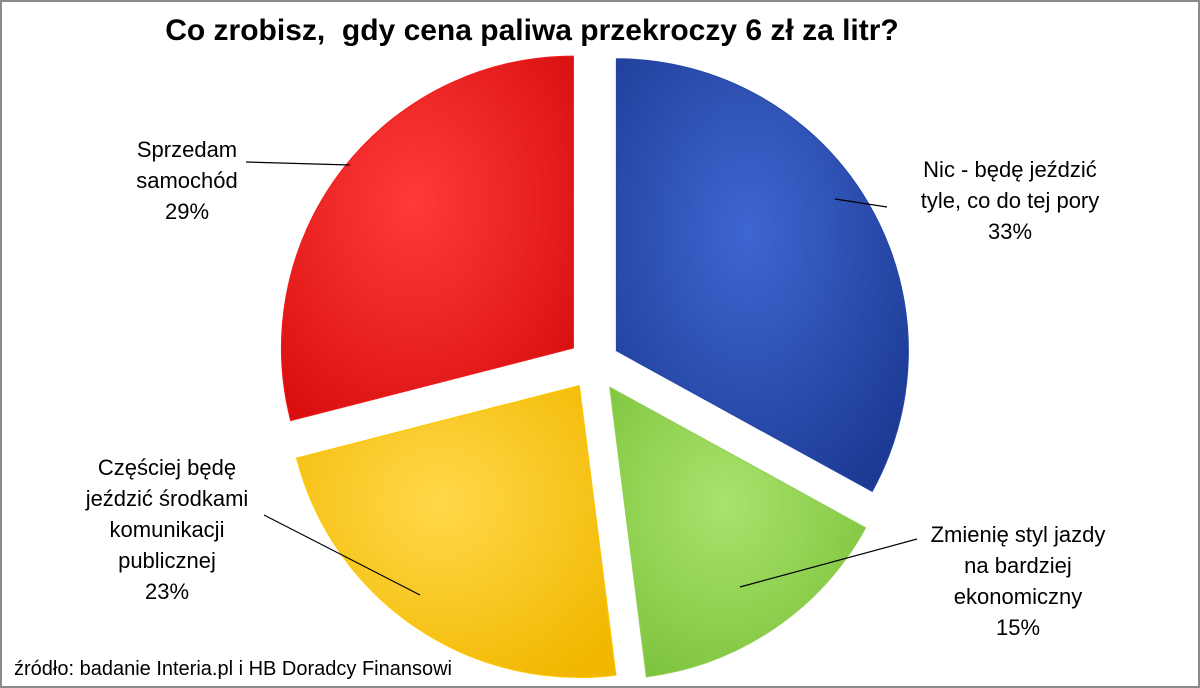 The width and height of the screenshot is (1200, 688). Describe the element at coordinates (1018, 627) in the screenshot. I see `slice-percent-styl: 15%` at that location.